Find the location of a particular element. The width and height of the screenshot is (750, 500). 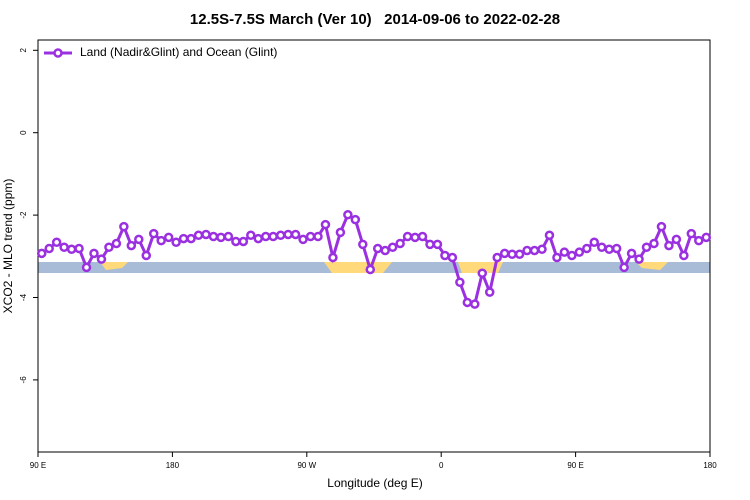

y-tick-label: -6 is located at coordinates (23, 380).